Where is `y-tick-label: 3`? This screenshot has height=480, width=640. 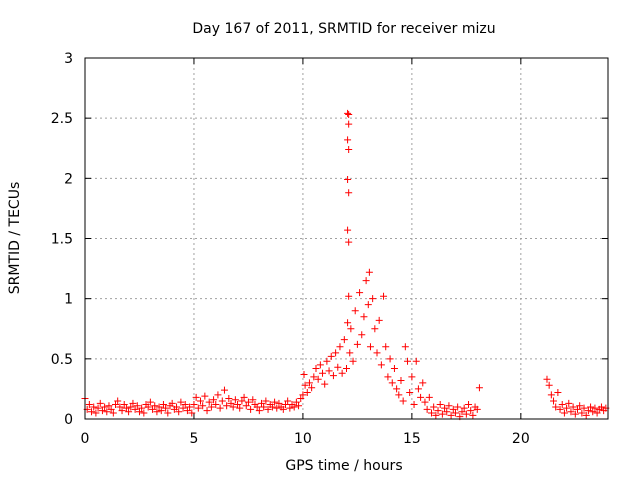 y-tick-label: 3 is located at coordinates (68, 59).